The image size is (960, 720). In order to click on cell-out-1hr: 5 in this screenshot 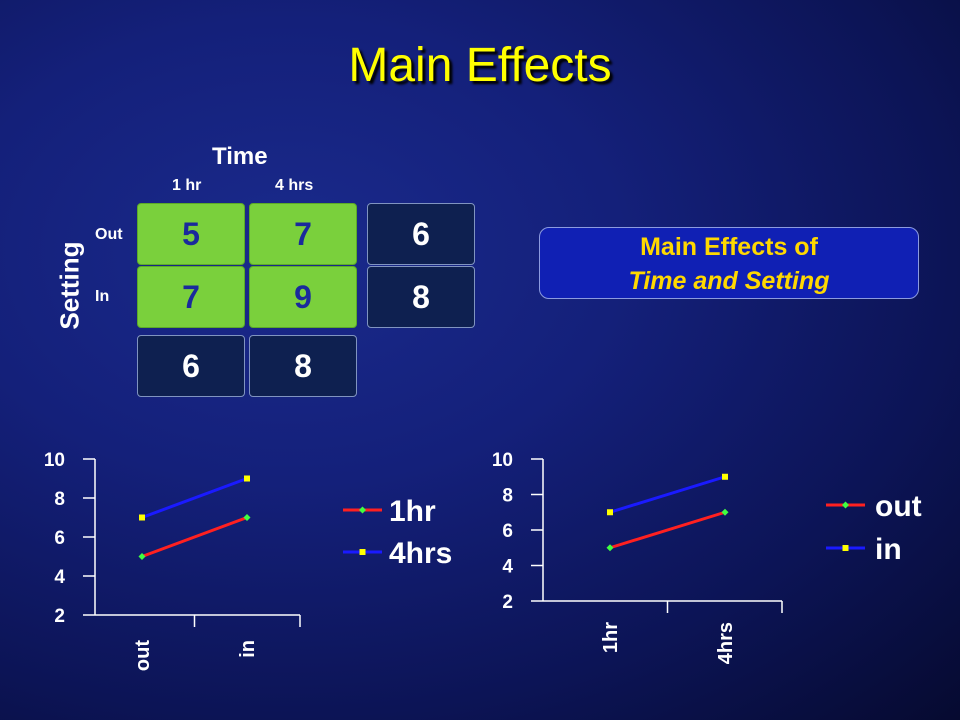, I will do `click(191, 234)`.